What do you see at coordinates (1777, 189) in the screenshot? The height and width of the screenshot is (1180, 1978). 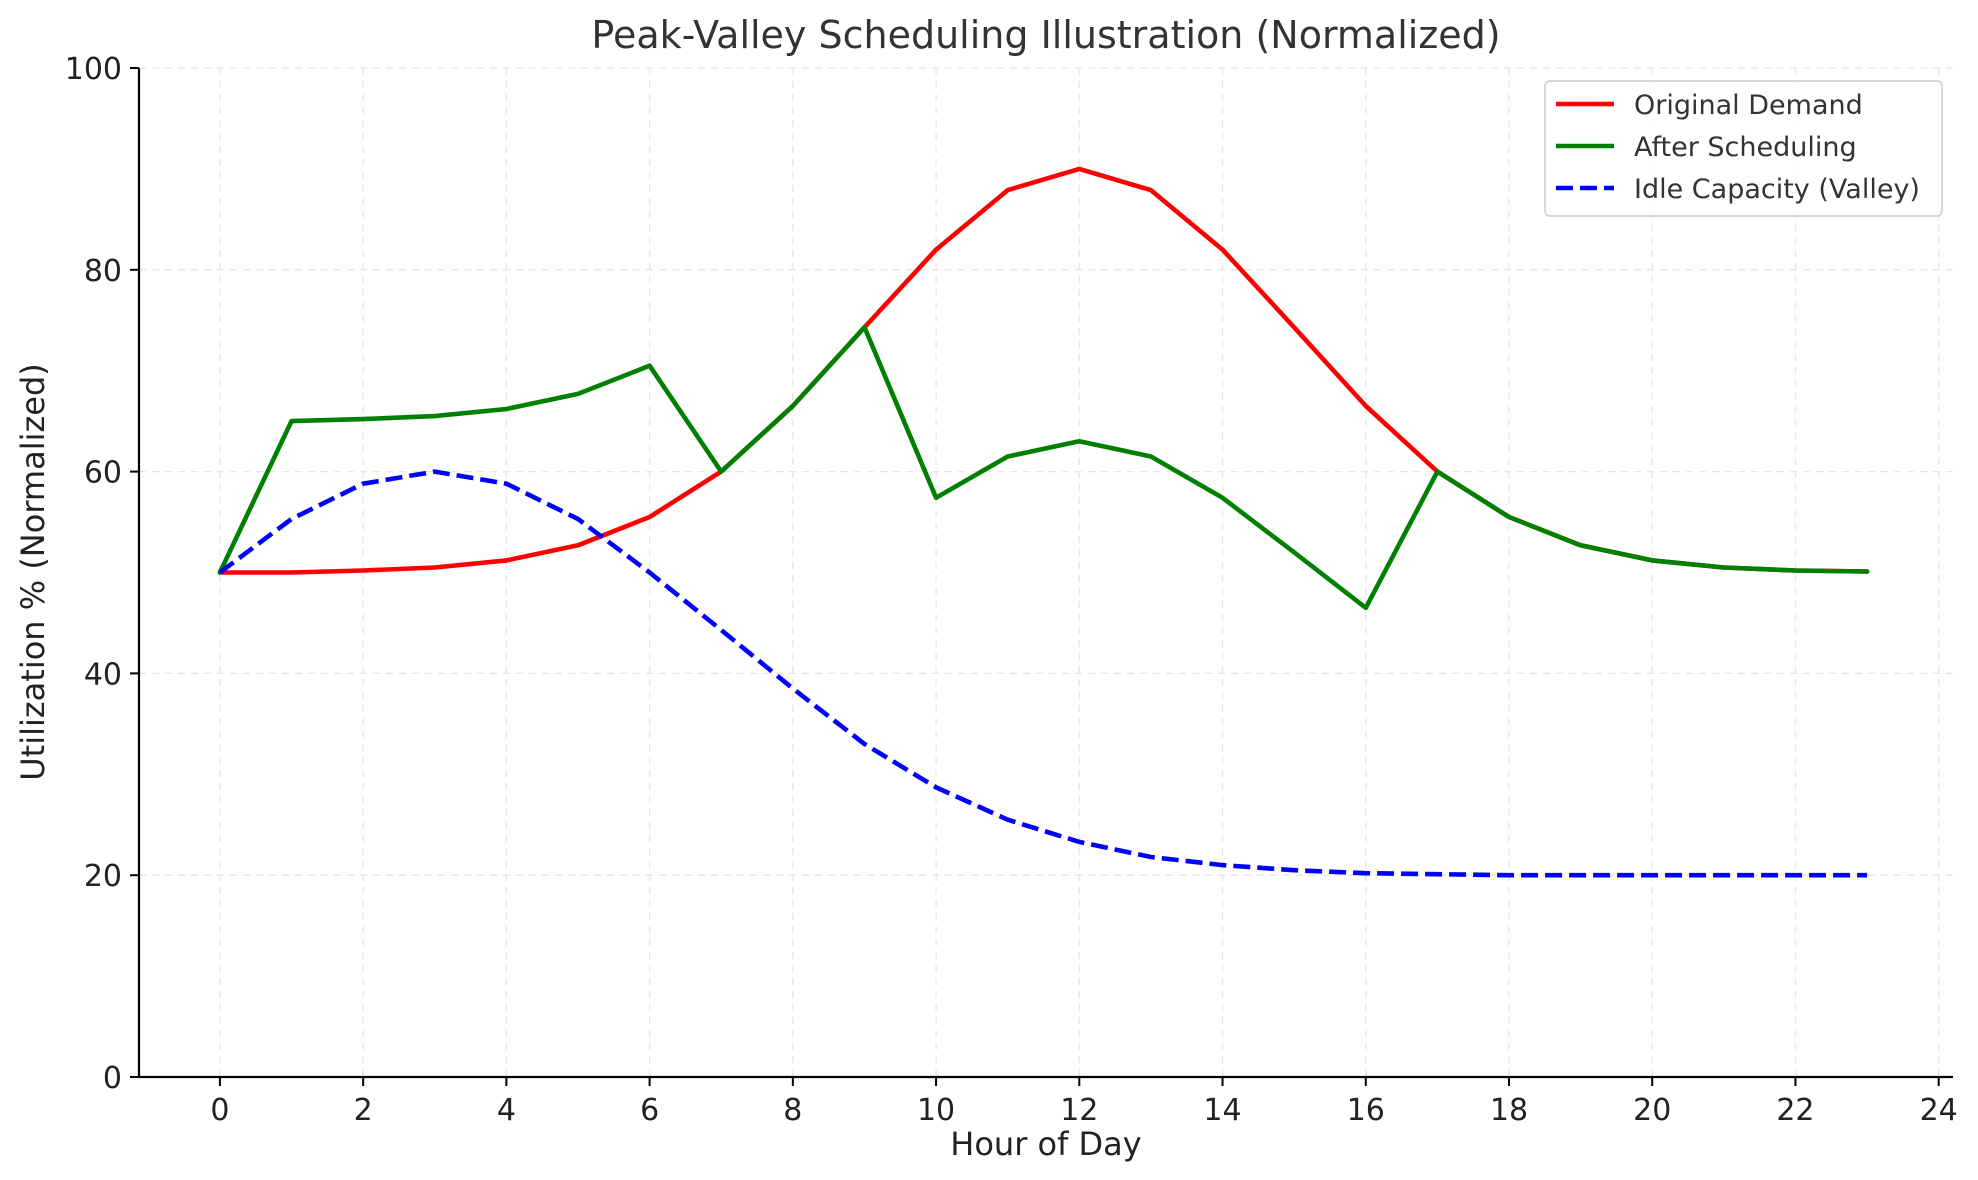 I see `legend-label-3: Idle Capacity (Valley)` at bounding box center [1777, 189].